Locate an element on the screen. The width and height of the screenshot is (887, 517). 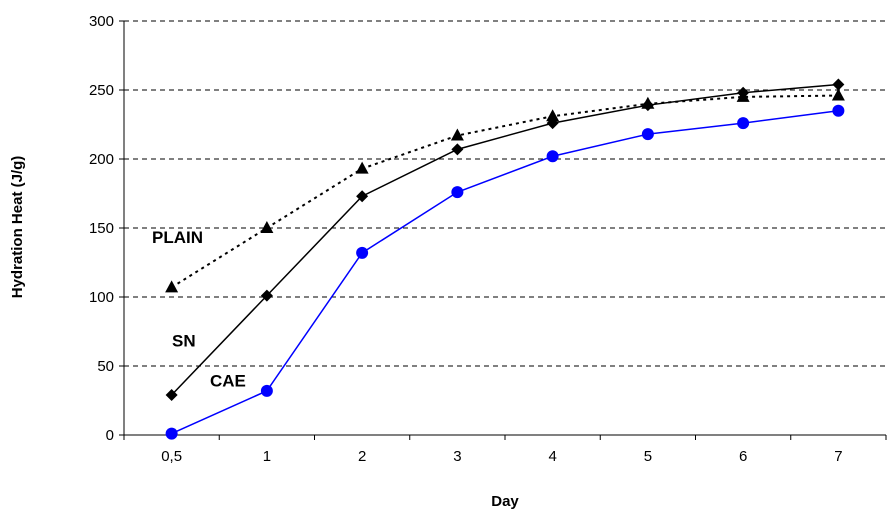
series-labels: PLAIN SN CAE is located at coordinates (199, 309).